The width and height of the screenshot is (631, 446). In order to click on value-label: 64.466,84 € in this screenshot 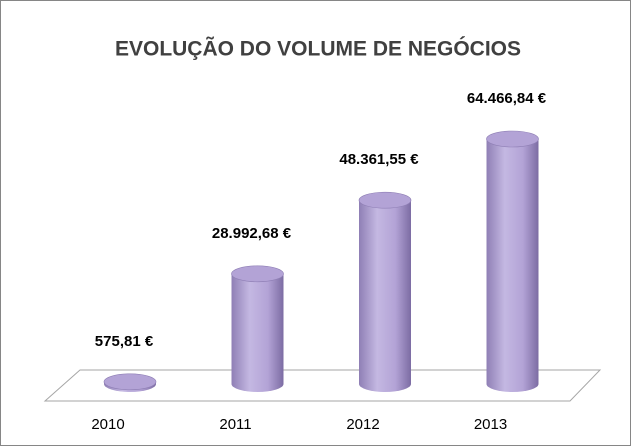, I will do `click(507, 98)`.